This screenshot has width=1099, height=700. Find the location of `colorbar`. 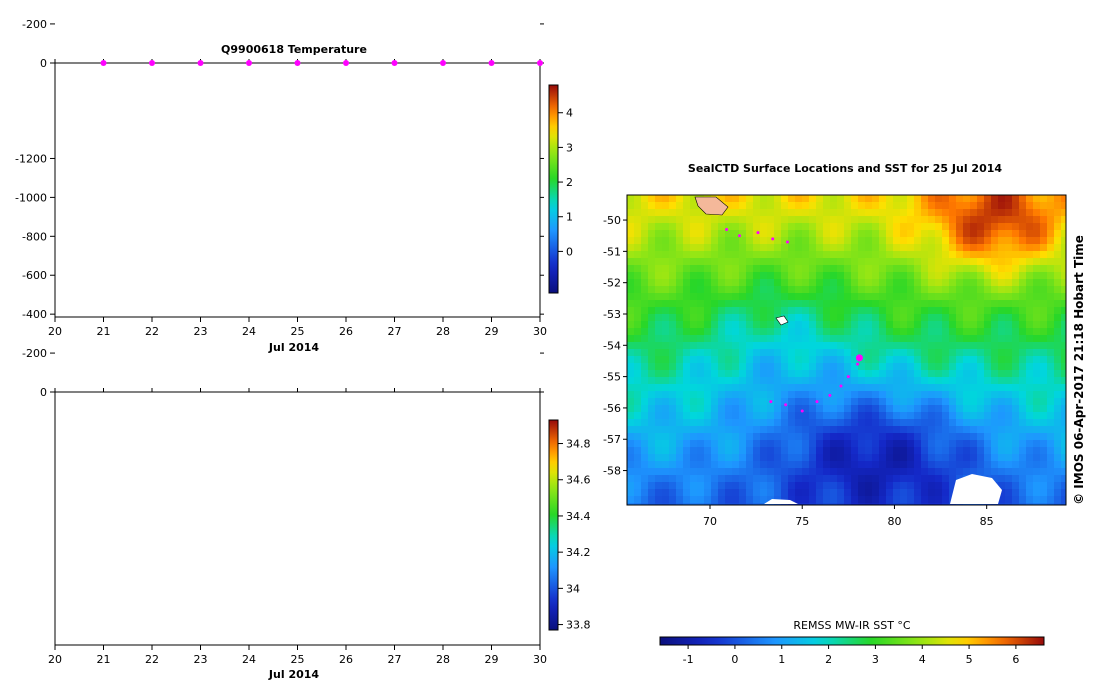

colorbar is located at coordinates (553, 189).